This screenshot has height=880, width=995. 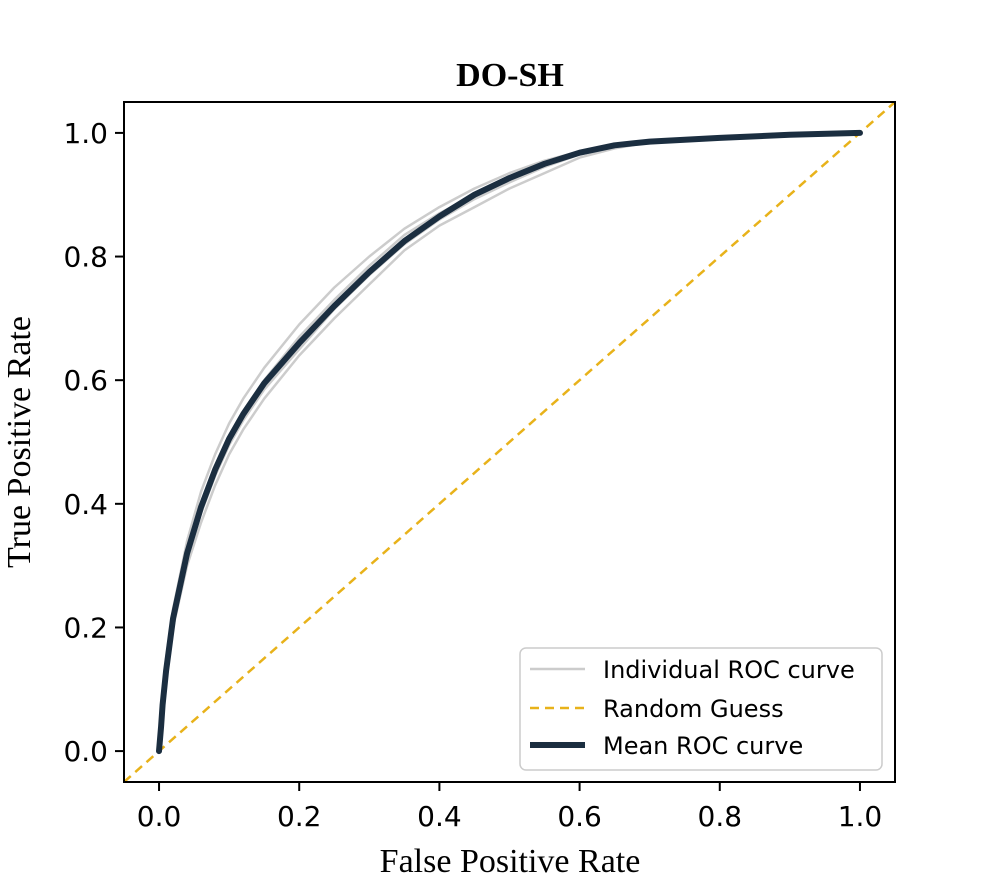 I want to click on legend-box, so click(x=701, y=709).